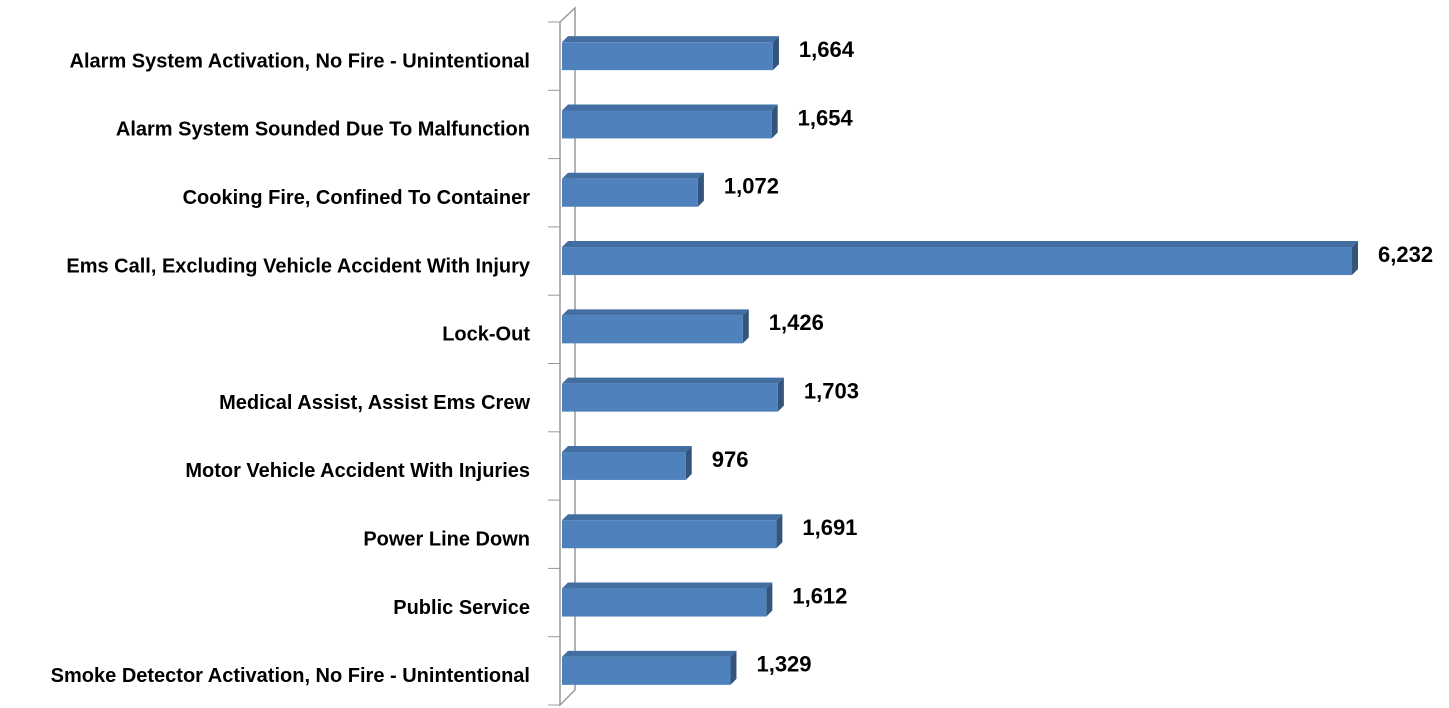 The height and width of the screenshot is (708, 1449). What do you see at coordinates (374, 403) in the screenshot?
I see `category-label: Medical Assist, Assist Ems Crew` at bounding box center [374, 403].